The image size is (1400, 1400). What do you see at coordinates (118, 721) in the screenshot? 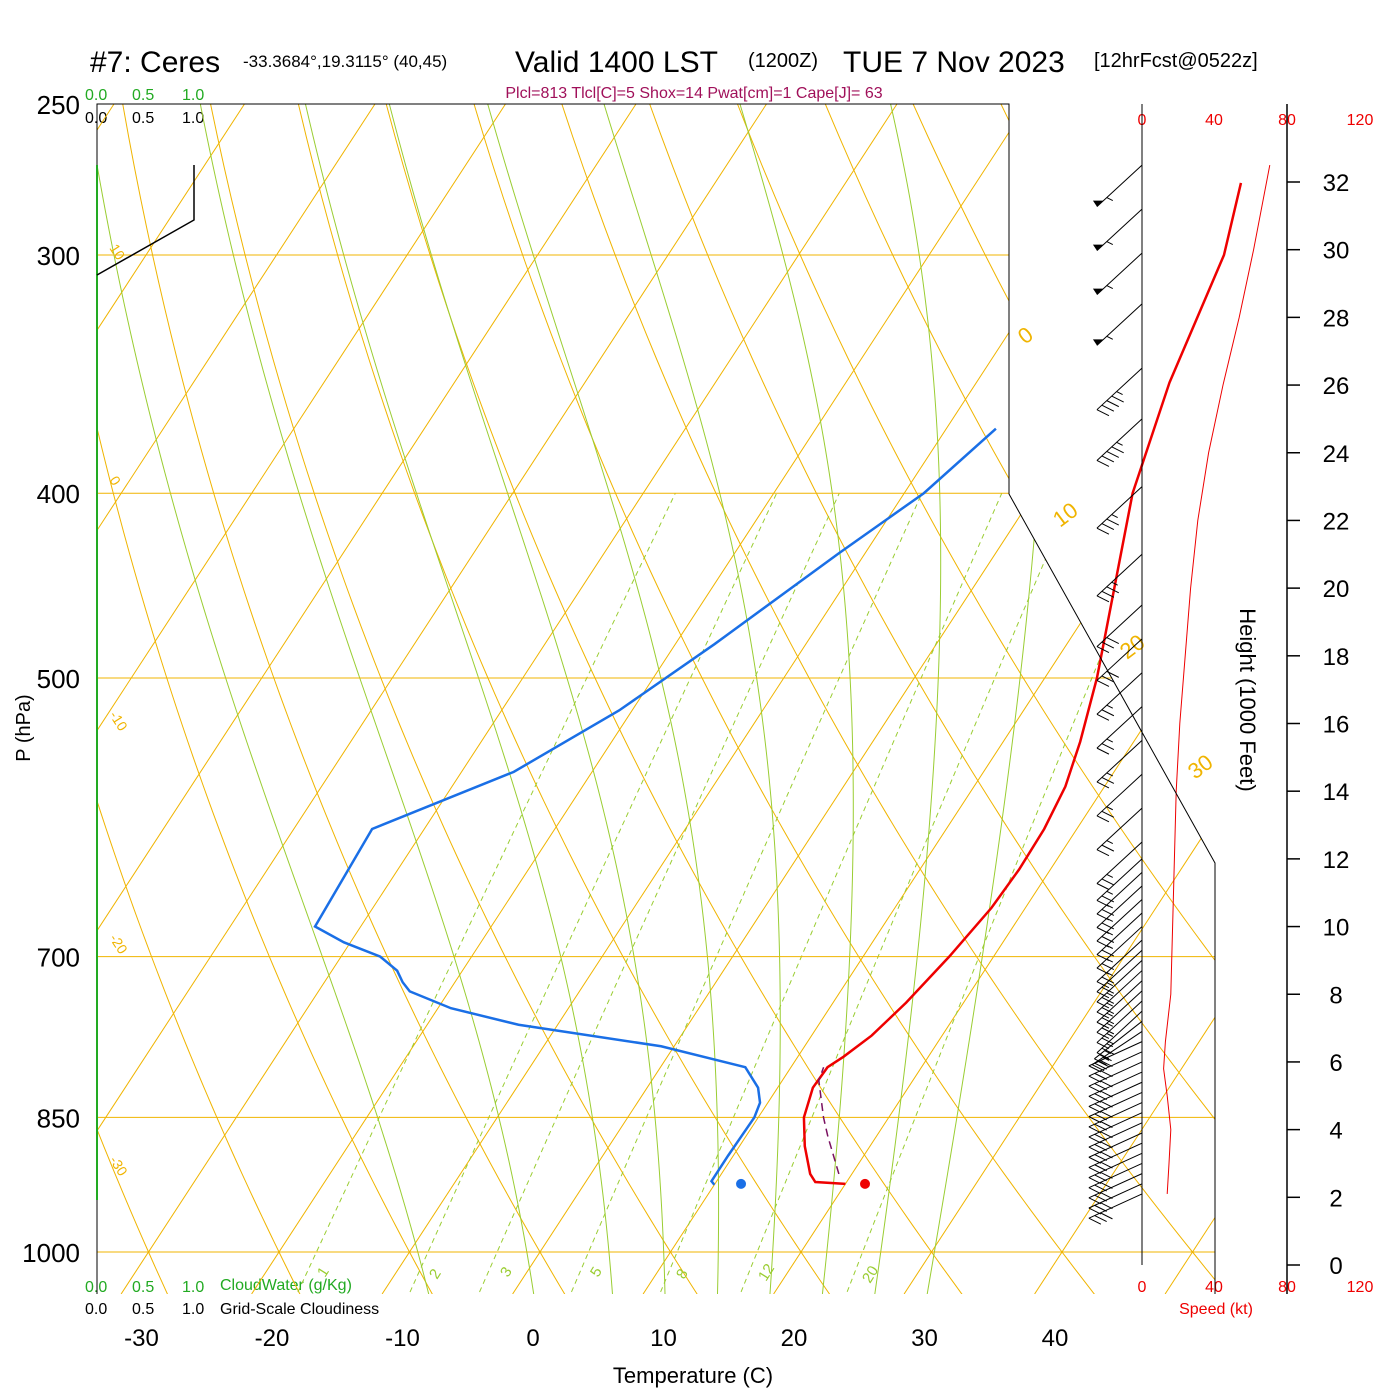
I see `isotherm-label: -10` at bounding box center [118, 721].